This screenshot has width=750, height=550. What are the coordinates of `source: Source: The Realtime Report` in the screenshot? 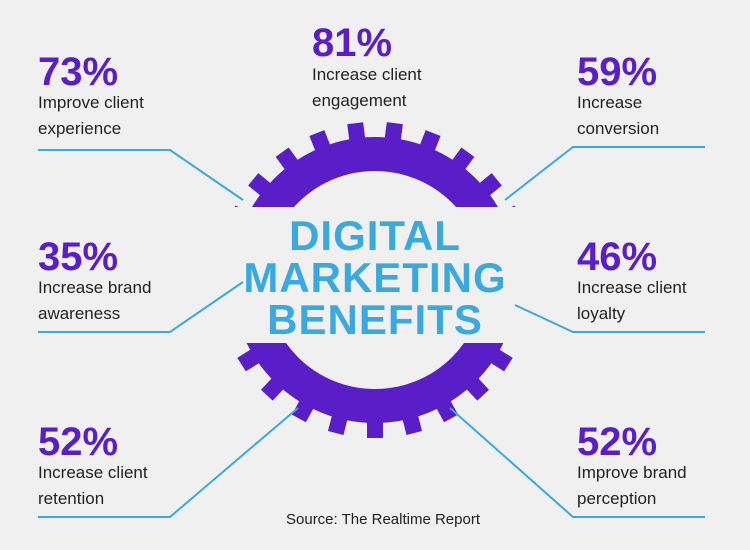 It's located at (383, 519).